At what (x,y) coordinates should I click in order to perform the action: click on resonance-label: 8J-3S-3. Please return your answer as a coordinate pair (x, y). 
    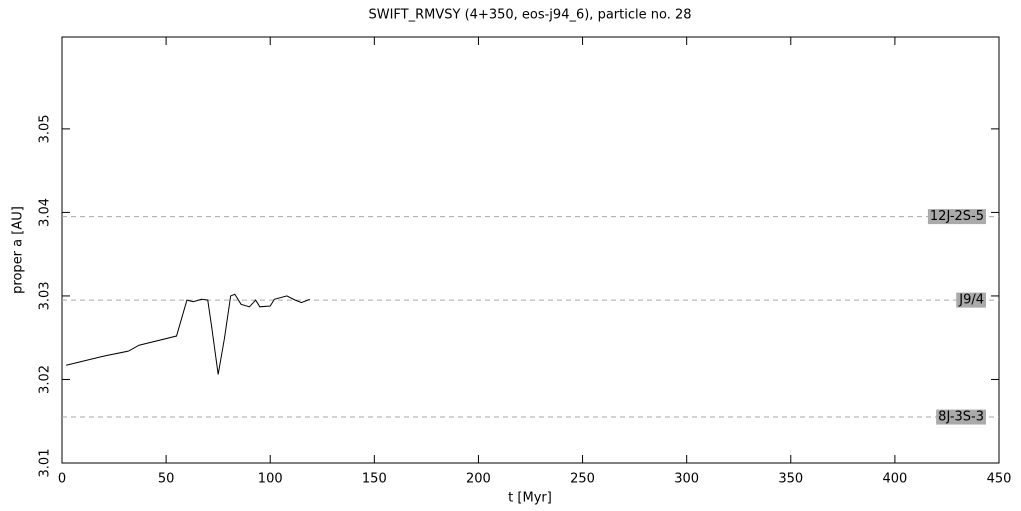
    Looking at the image, I should click on (961, 417).